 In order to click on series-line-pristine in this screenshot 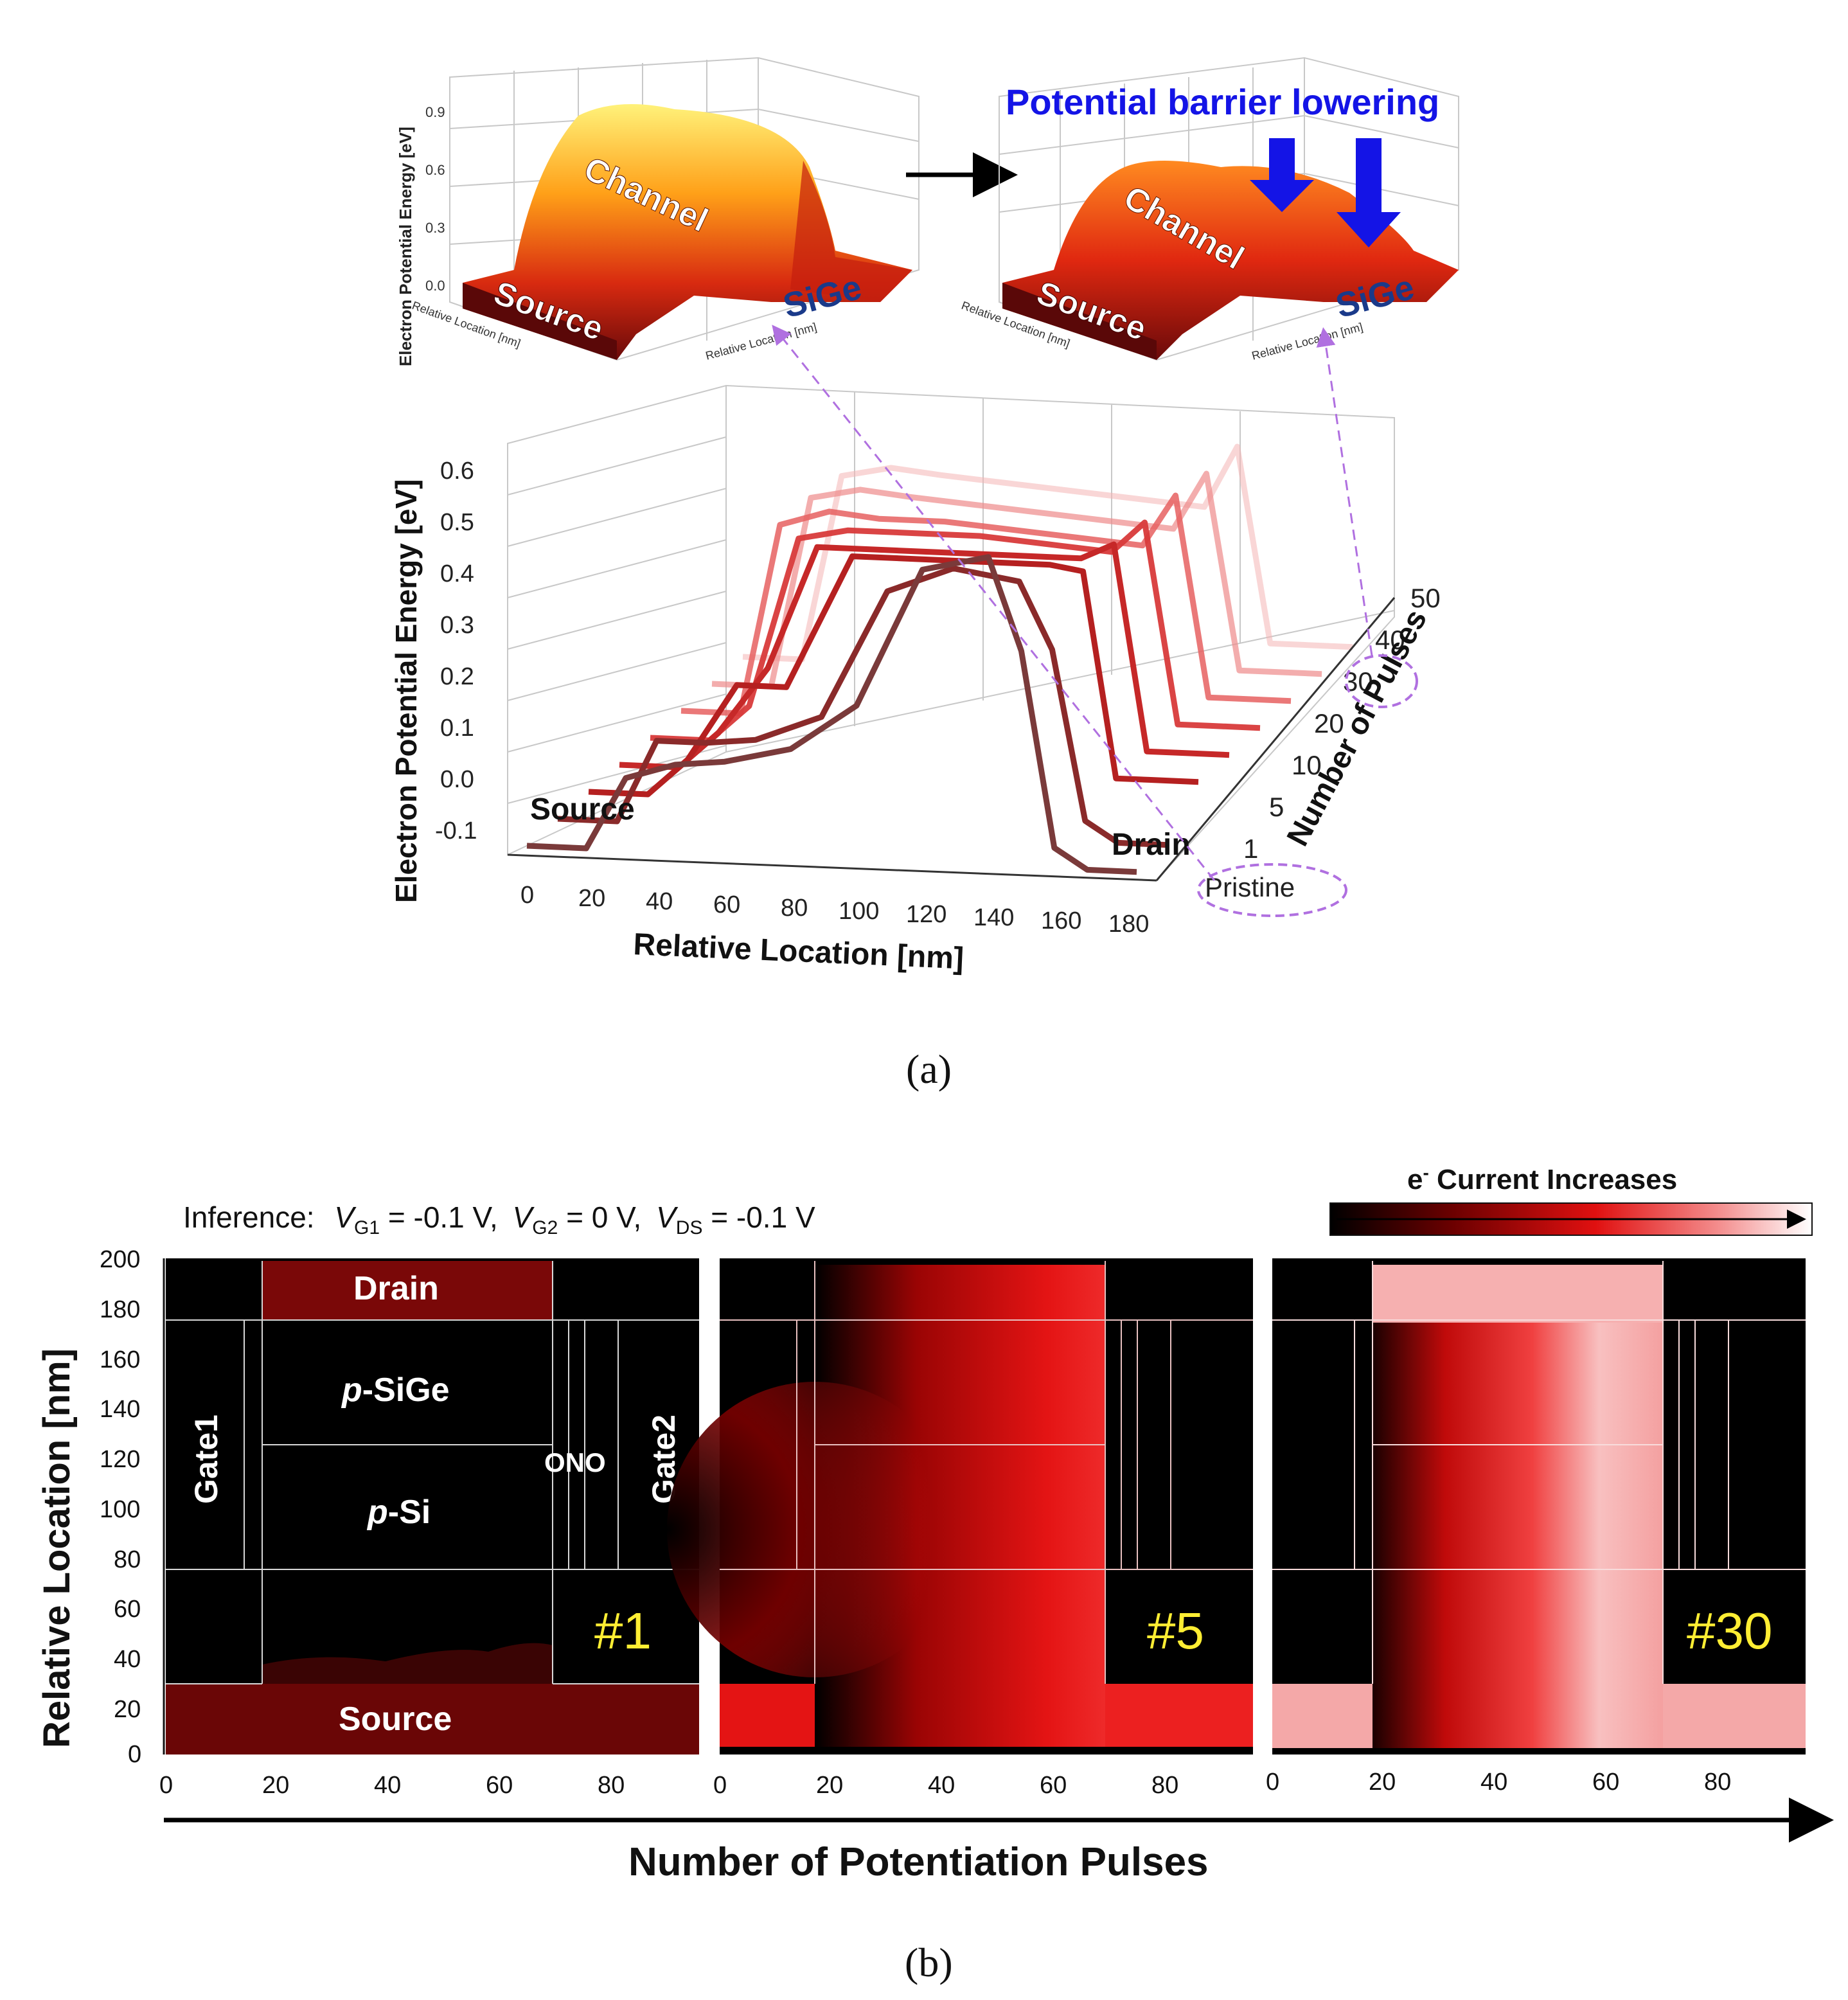, I will do `click(831, 714)`.